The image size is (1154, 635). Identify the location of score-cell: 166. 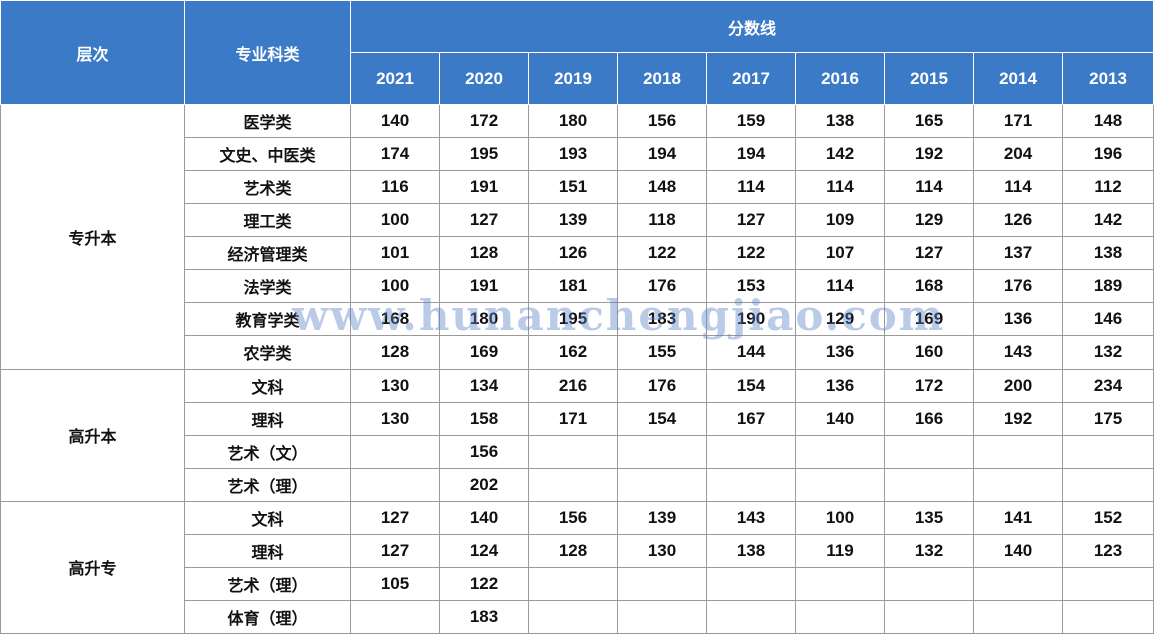
(929, 418).